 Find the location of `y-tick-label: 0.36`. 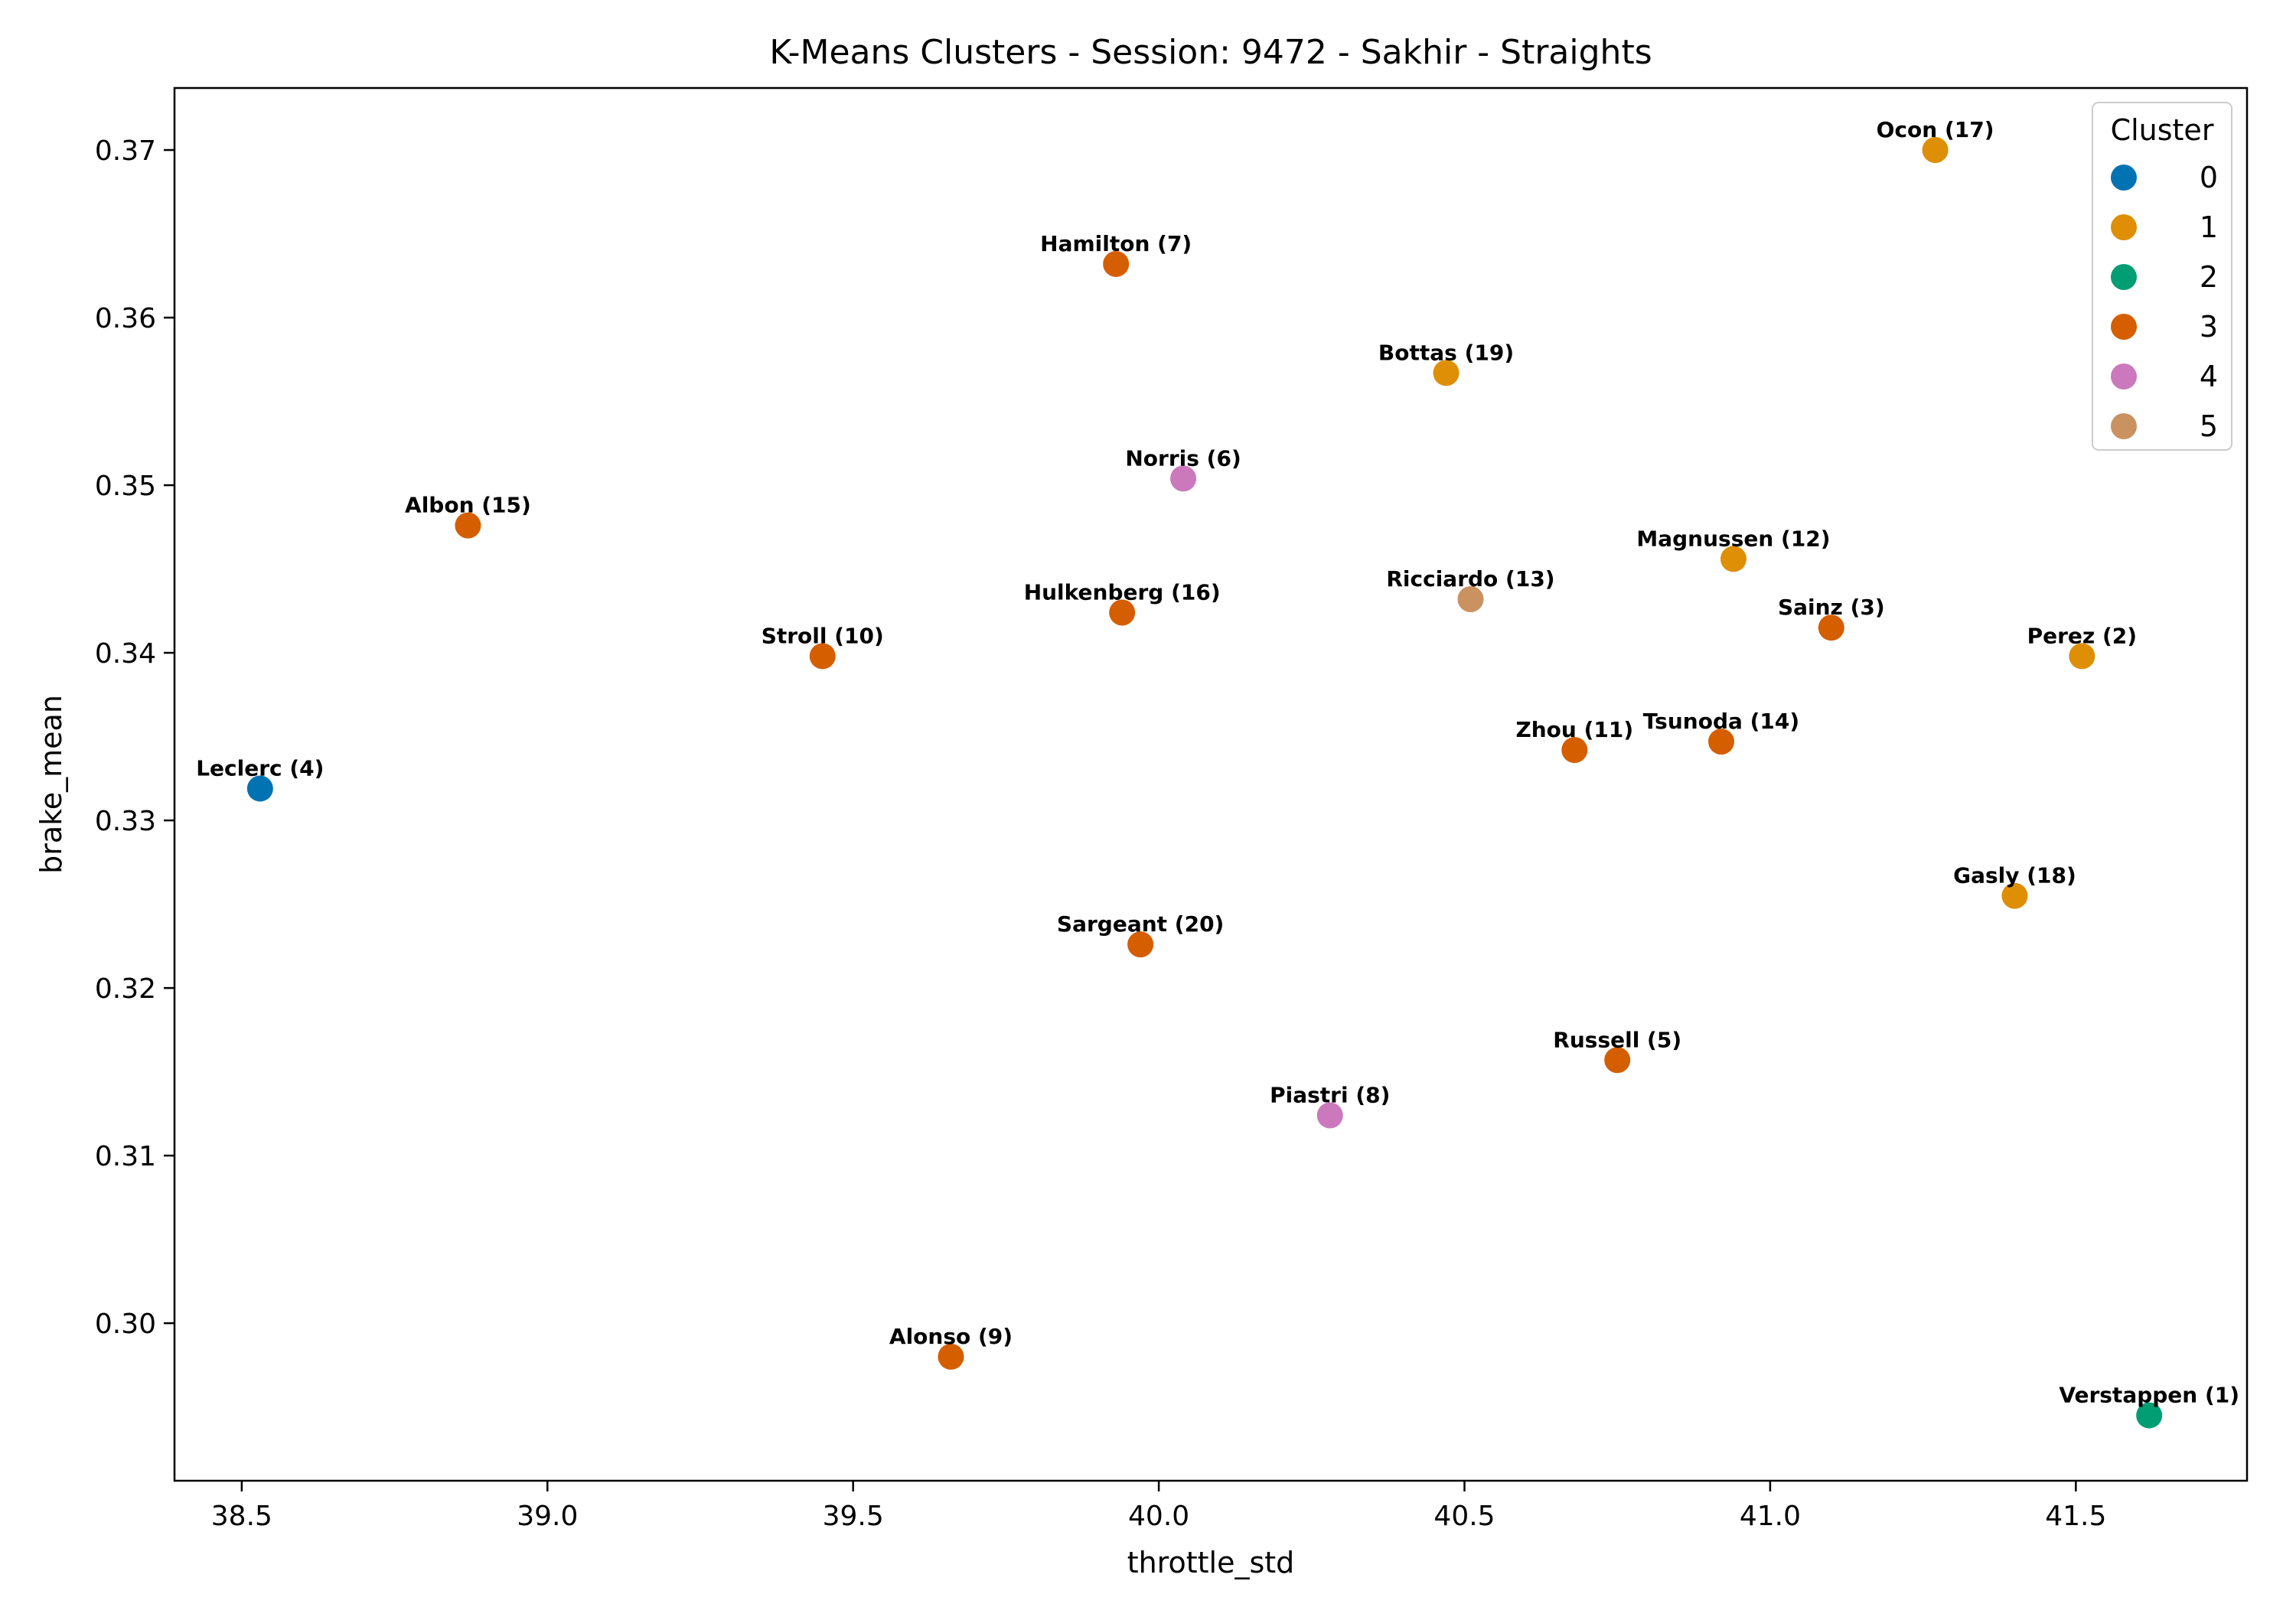

y-tick-label: 0.36 is located at coordinates (125, 318).